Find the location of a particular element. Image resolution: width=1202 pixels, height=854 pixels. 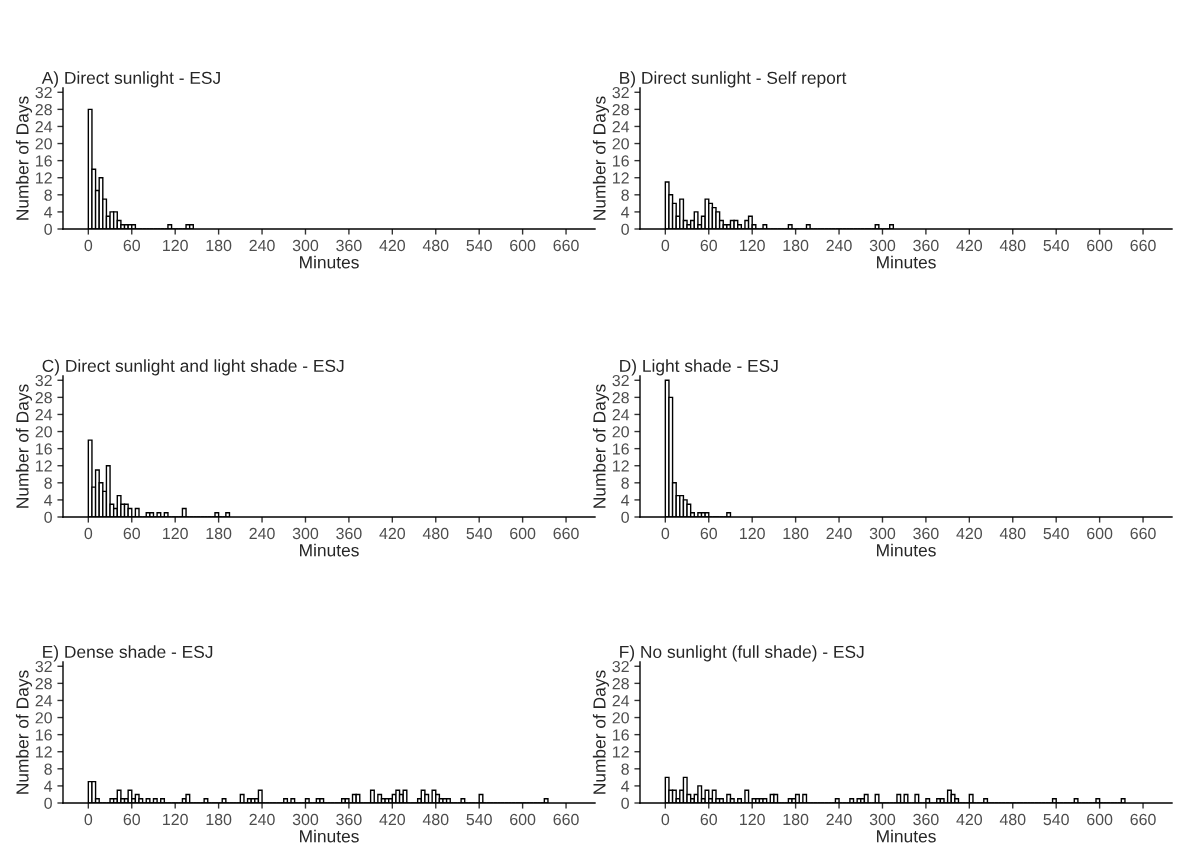

chart-title: B) Direct sunlight - Self report is located at coordinates (733, 79).